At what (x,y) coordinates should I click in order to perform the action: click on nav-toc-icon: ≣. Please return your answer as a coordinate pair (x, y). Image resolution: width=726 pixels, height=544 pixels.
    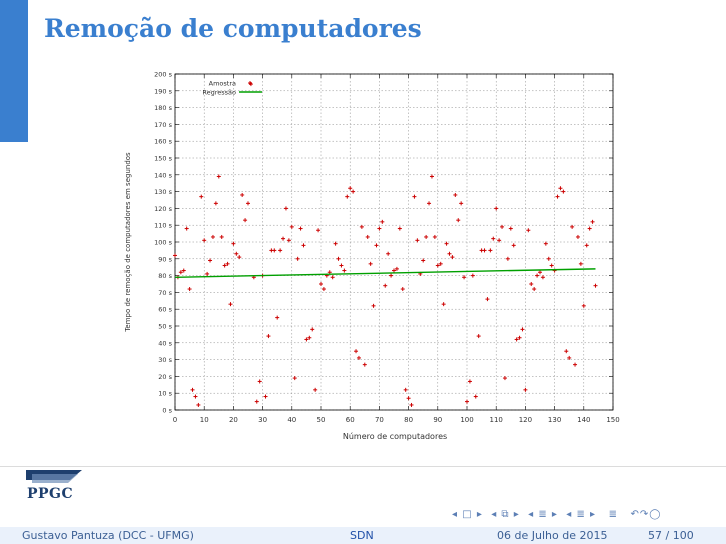
    Looking at the image, I should click on (613, 514).